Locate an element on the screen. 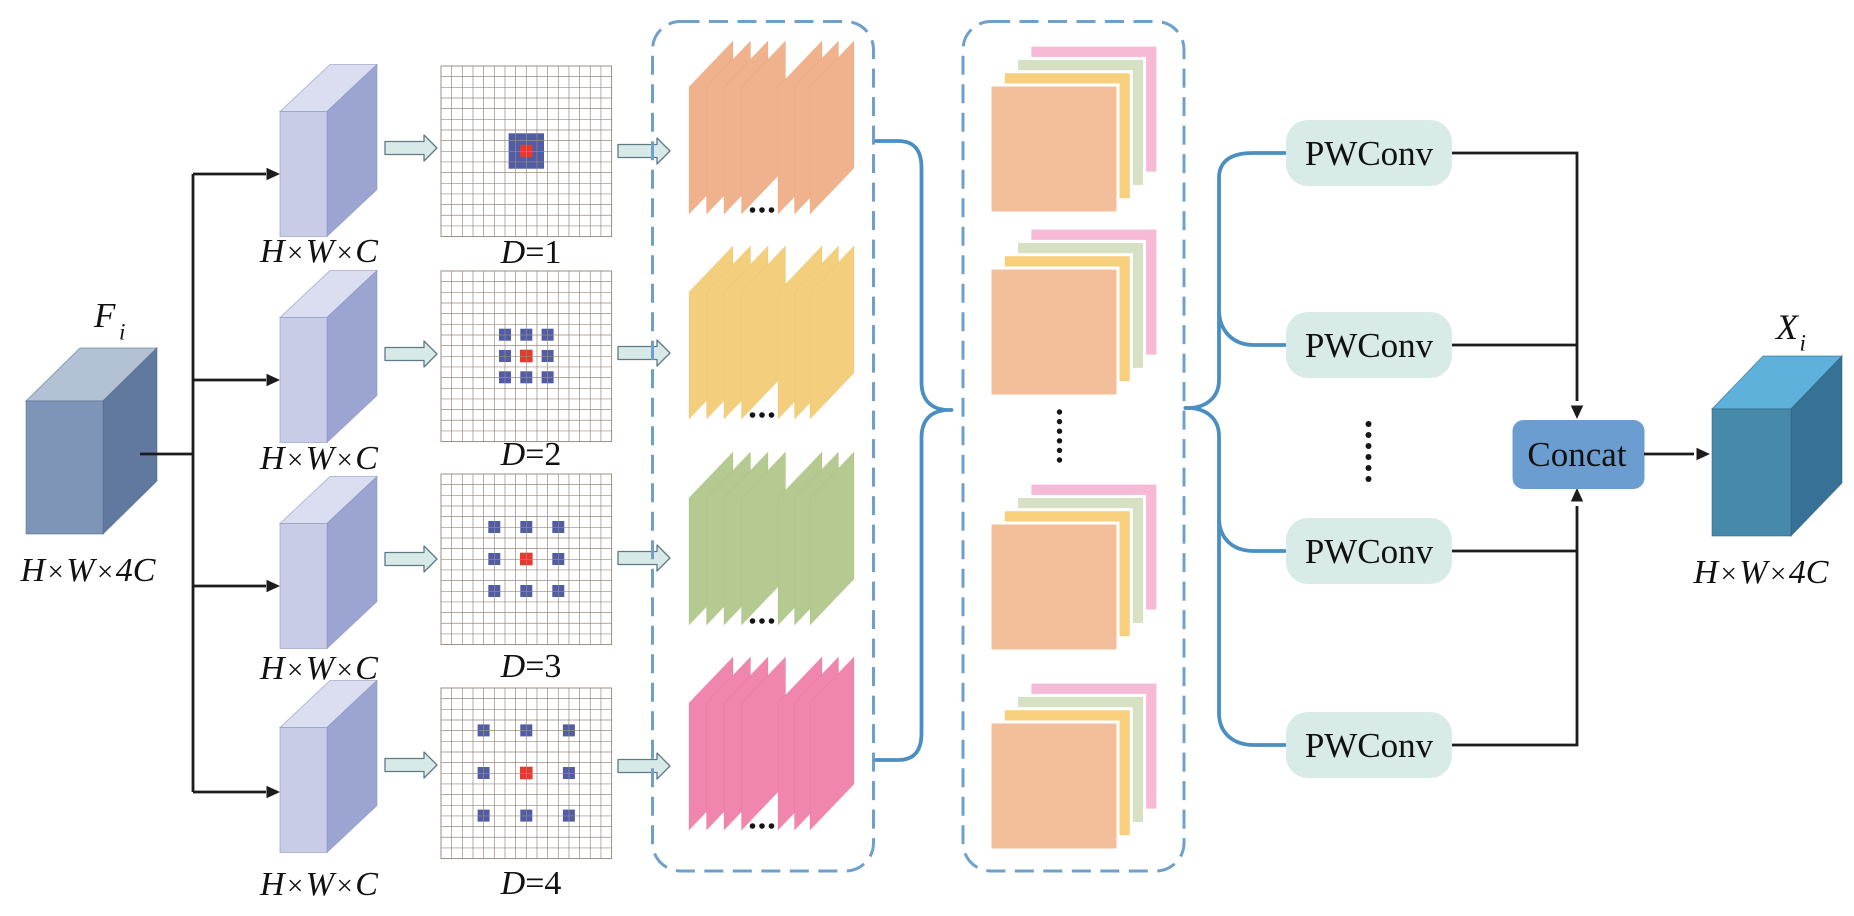  svg-text: D=4 is located at coordinates (531, 883).